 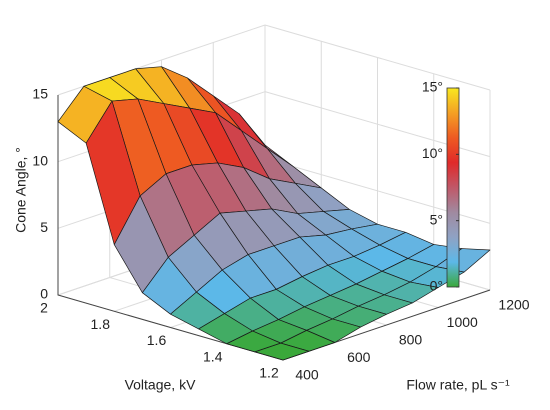 I want to click on x-tick-label: 1200, so click(x=513, y=305).